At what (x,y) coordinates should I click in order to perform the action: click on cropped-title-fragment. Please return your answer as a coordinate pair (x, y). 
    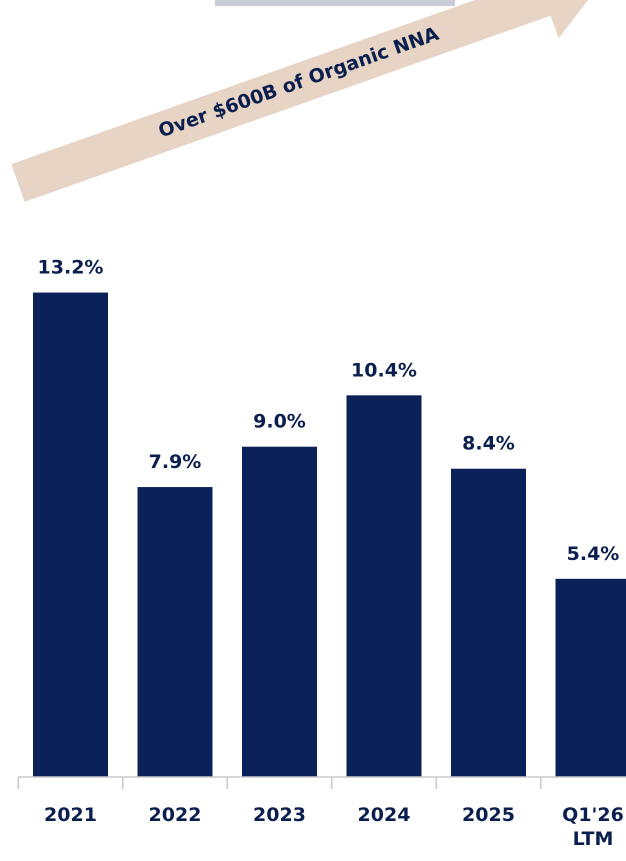
    Looking at the image, I should click on (335, 3).